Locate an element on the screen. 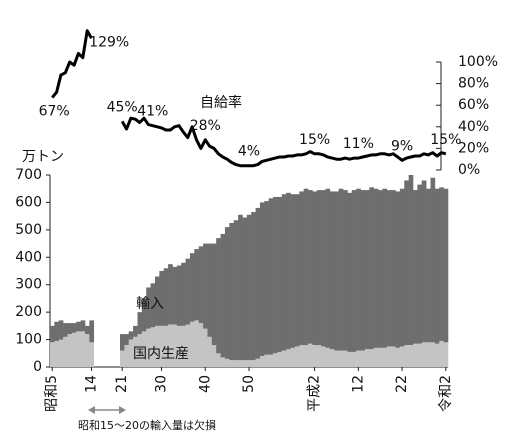  data-label: 15% is located at coordinates (445, 140).